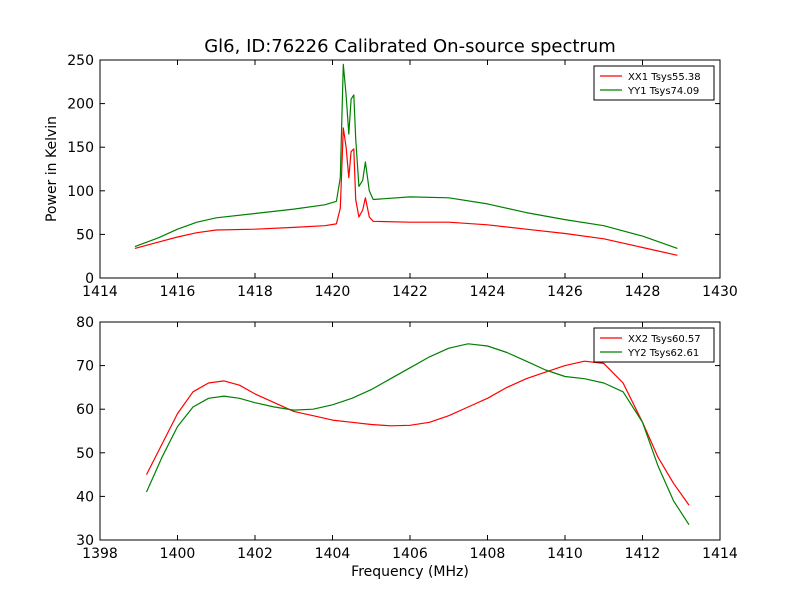  Describe the element at coordinates (410, 292) in the screenshot. I see `x-tick-label: 1422` at that location.